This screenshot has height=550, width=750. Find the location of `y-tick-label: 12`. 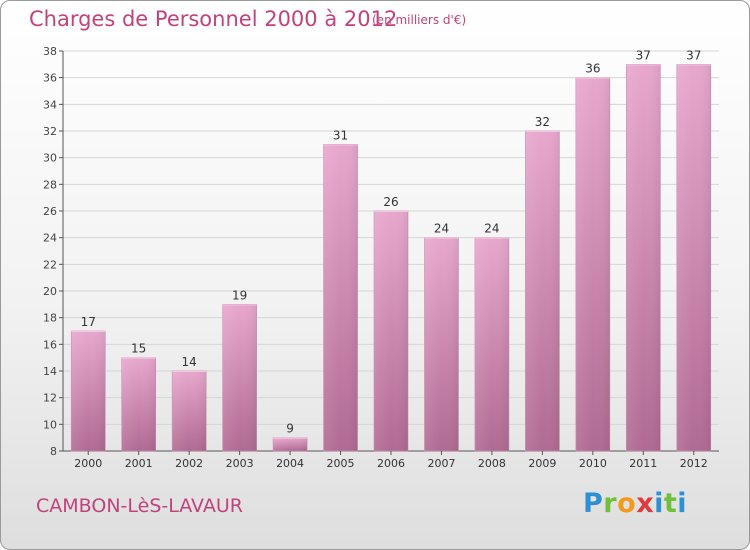

y-tick-label: 12 is located at coordinates (50, 398).